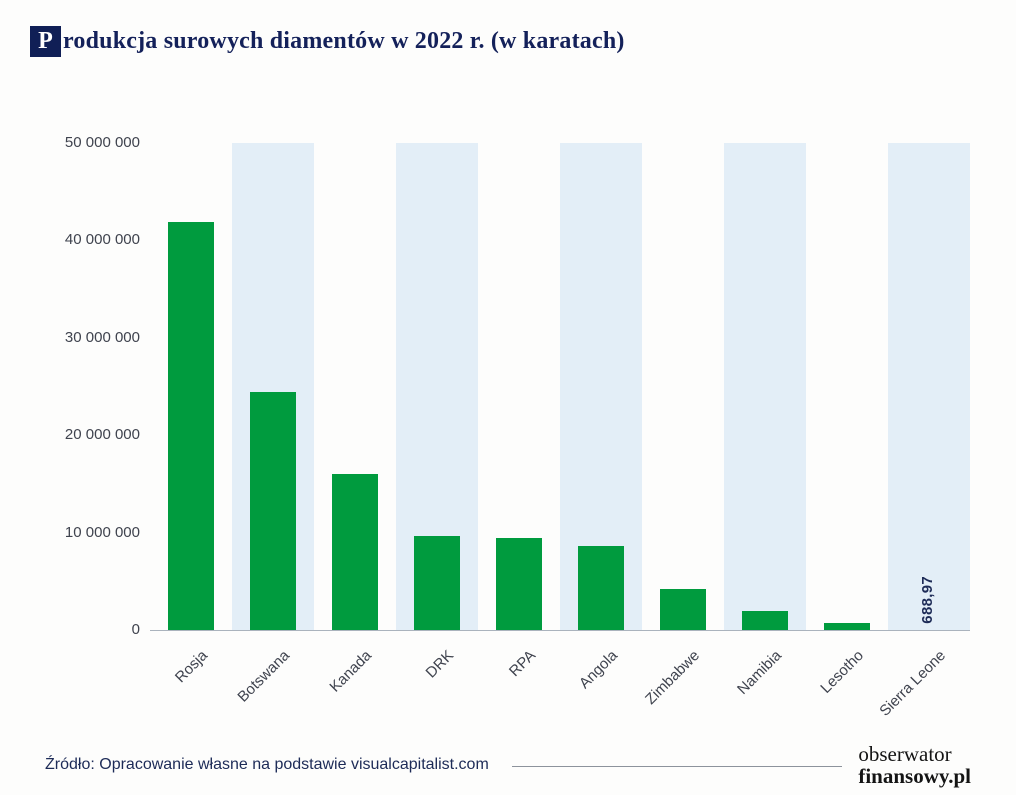 This screenshot has width=1016, height=795. I want to click on y-tick-label: 10 000 000, so click(102, 532).